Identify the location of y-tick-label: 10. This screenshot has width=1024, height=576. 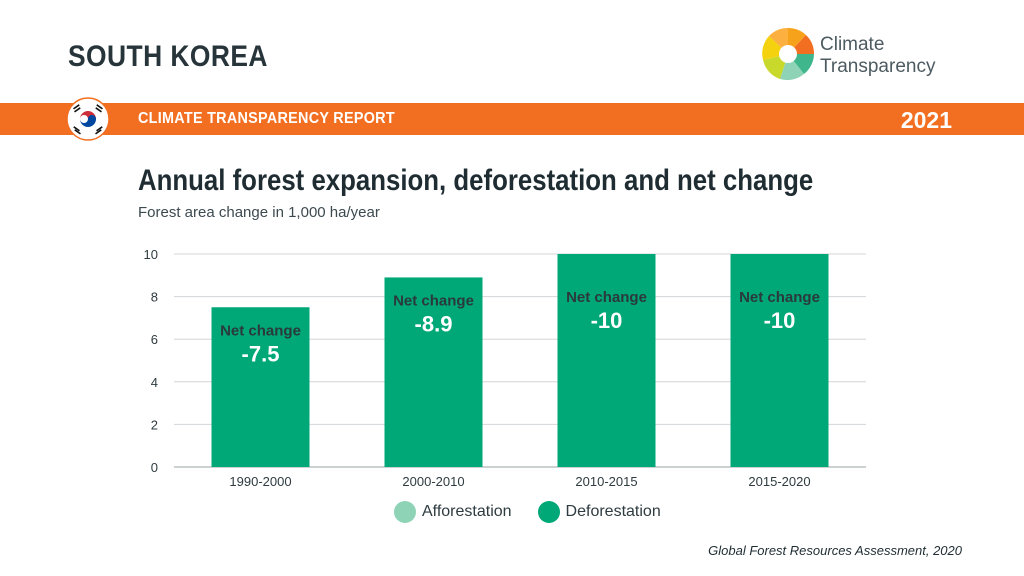
(151, 254).